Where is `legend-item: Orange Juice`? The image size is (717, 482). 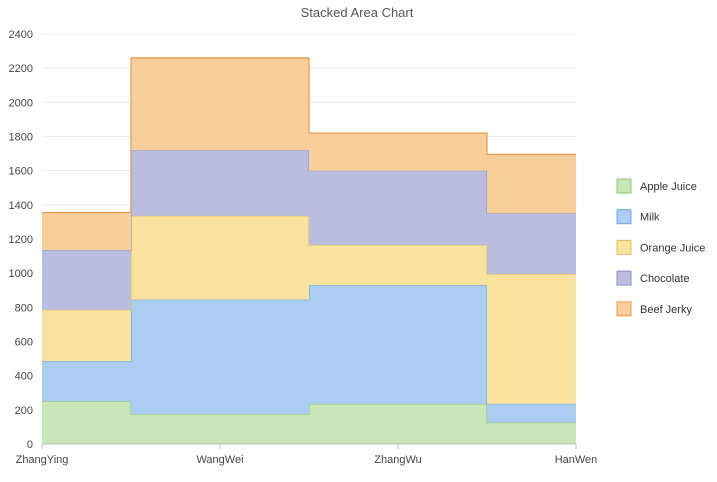 legend-item: Orange Juice is located at coordinates (660, 247).